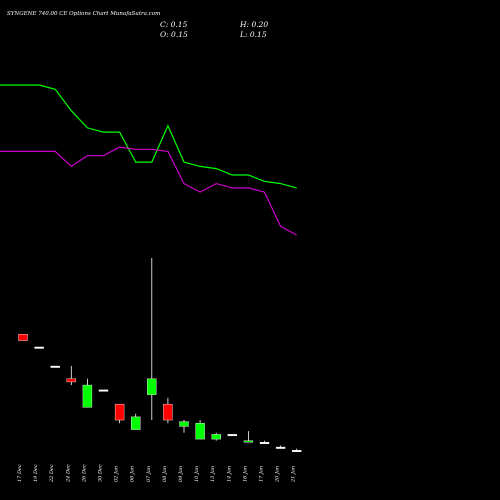 This screenshot has height=500, width=500. I want to click on x-axis-label: 19 Dec, so click(36, 473).